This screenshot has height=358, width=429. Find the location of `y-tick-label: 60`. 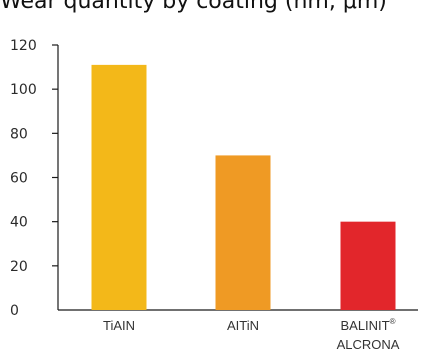

y-tick-label: 60 is located at coordinates (19, 179).